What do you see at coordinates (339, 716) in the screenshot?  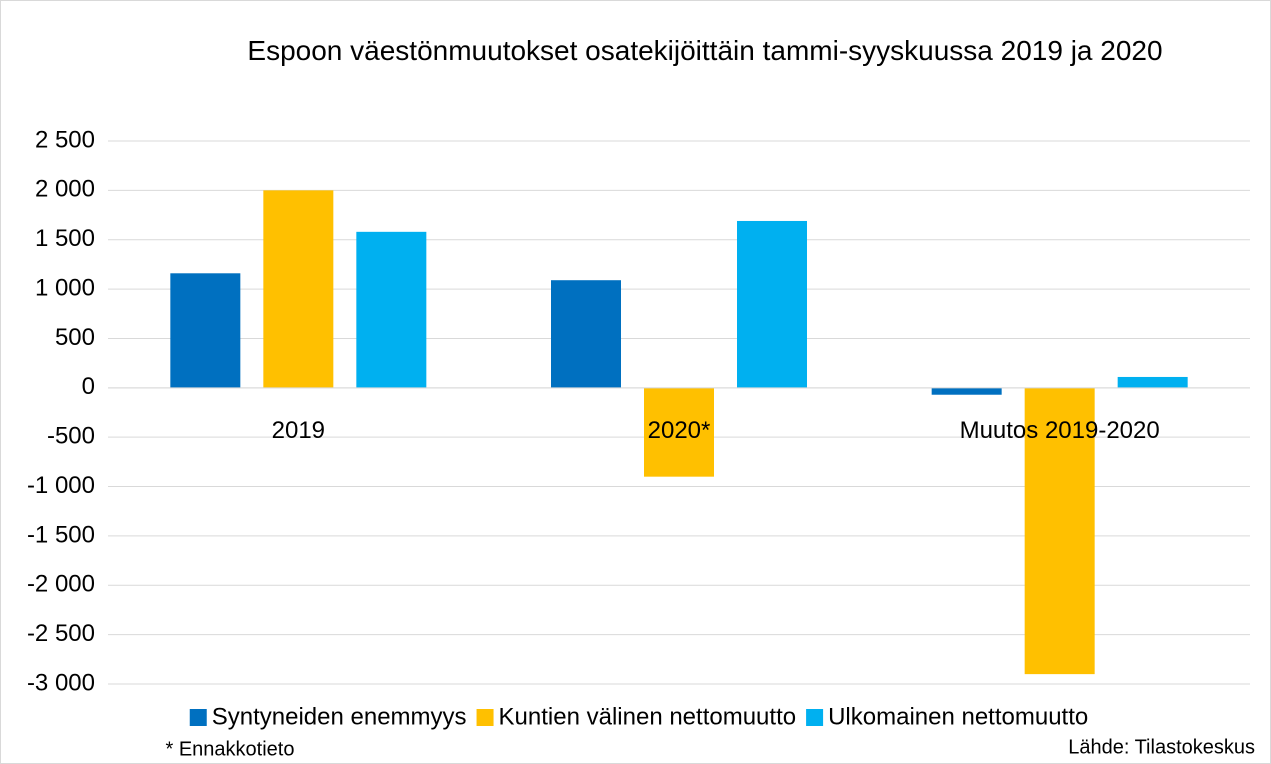 I see `legend-label: Syntyneiden enemmyys` at bounding box center [339, 716].